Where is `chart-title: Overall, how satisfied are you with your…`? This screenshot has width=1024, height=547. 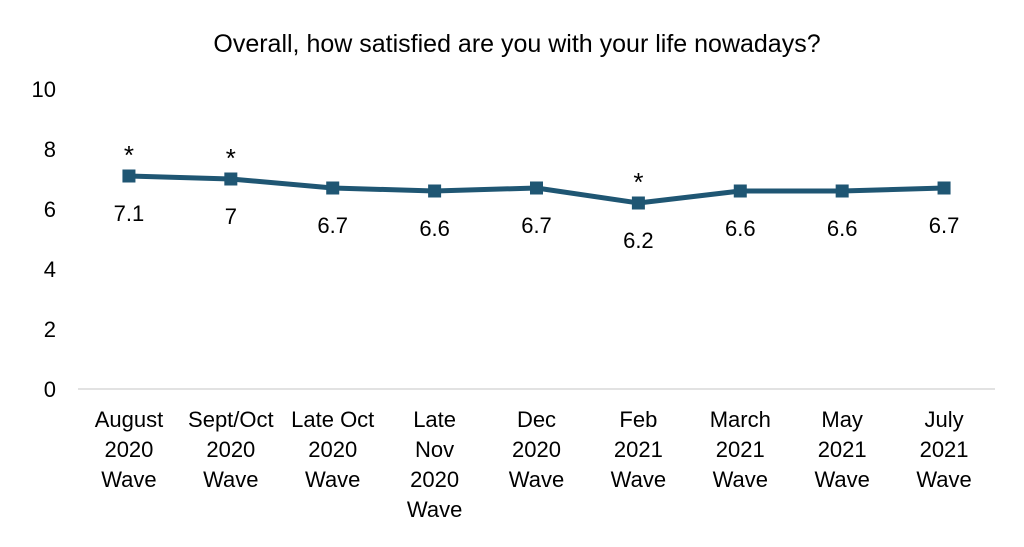 chart-title: Overall, how satisfied are you with your… is located at coordinates (516, 44).